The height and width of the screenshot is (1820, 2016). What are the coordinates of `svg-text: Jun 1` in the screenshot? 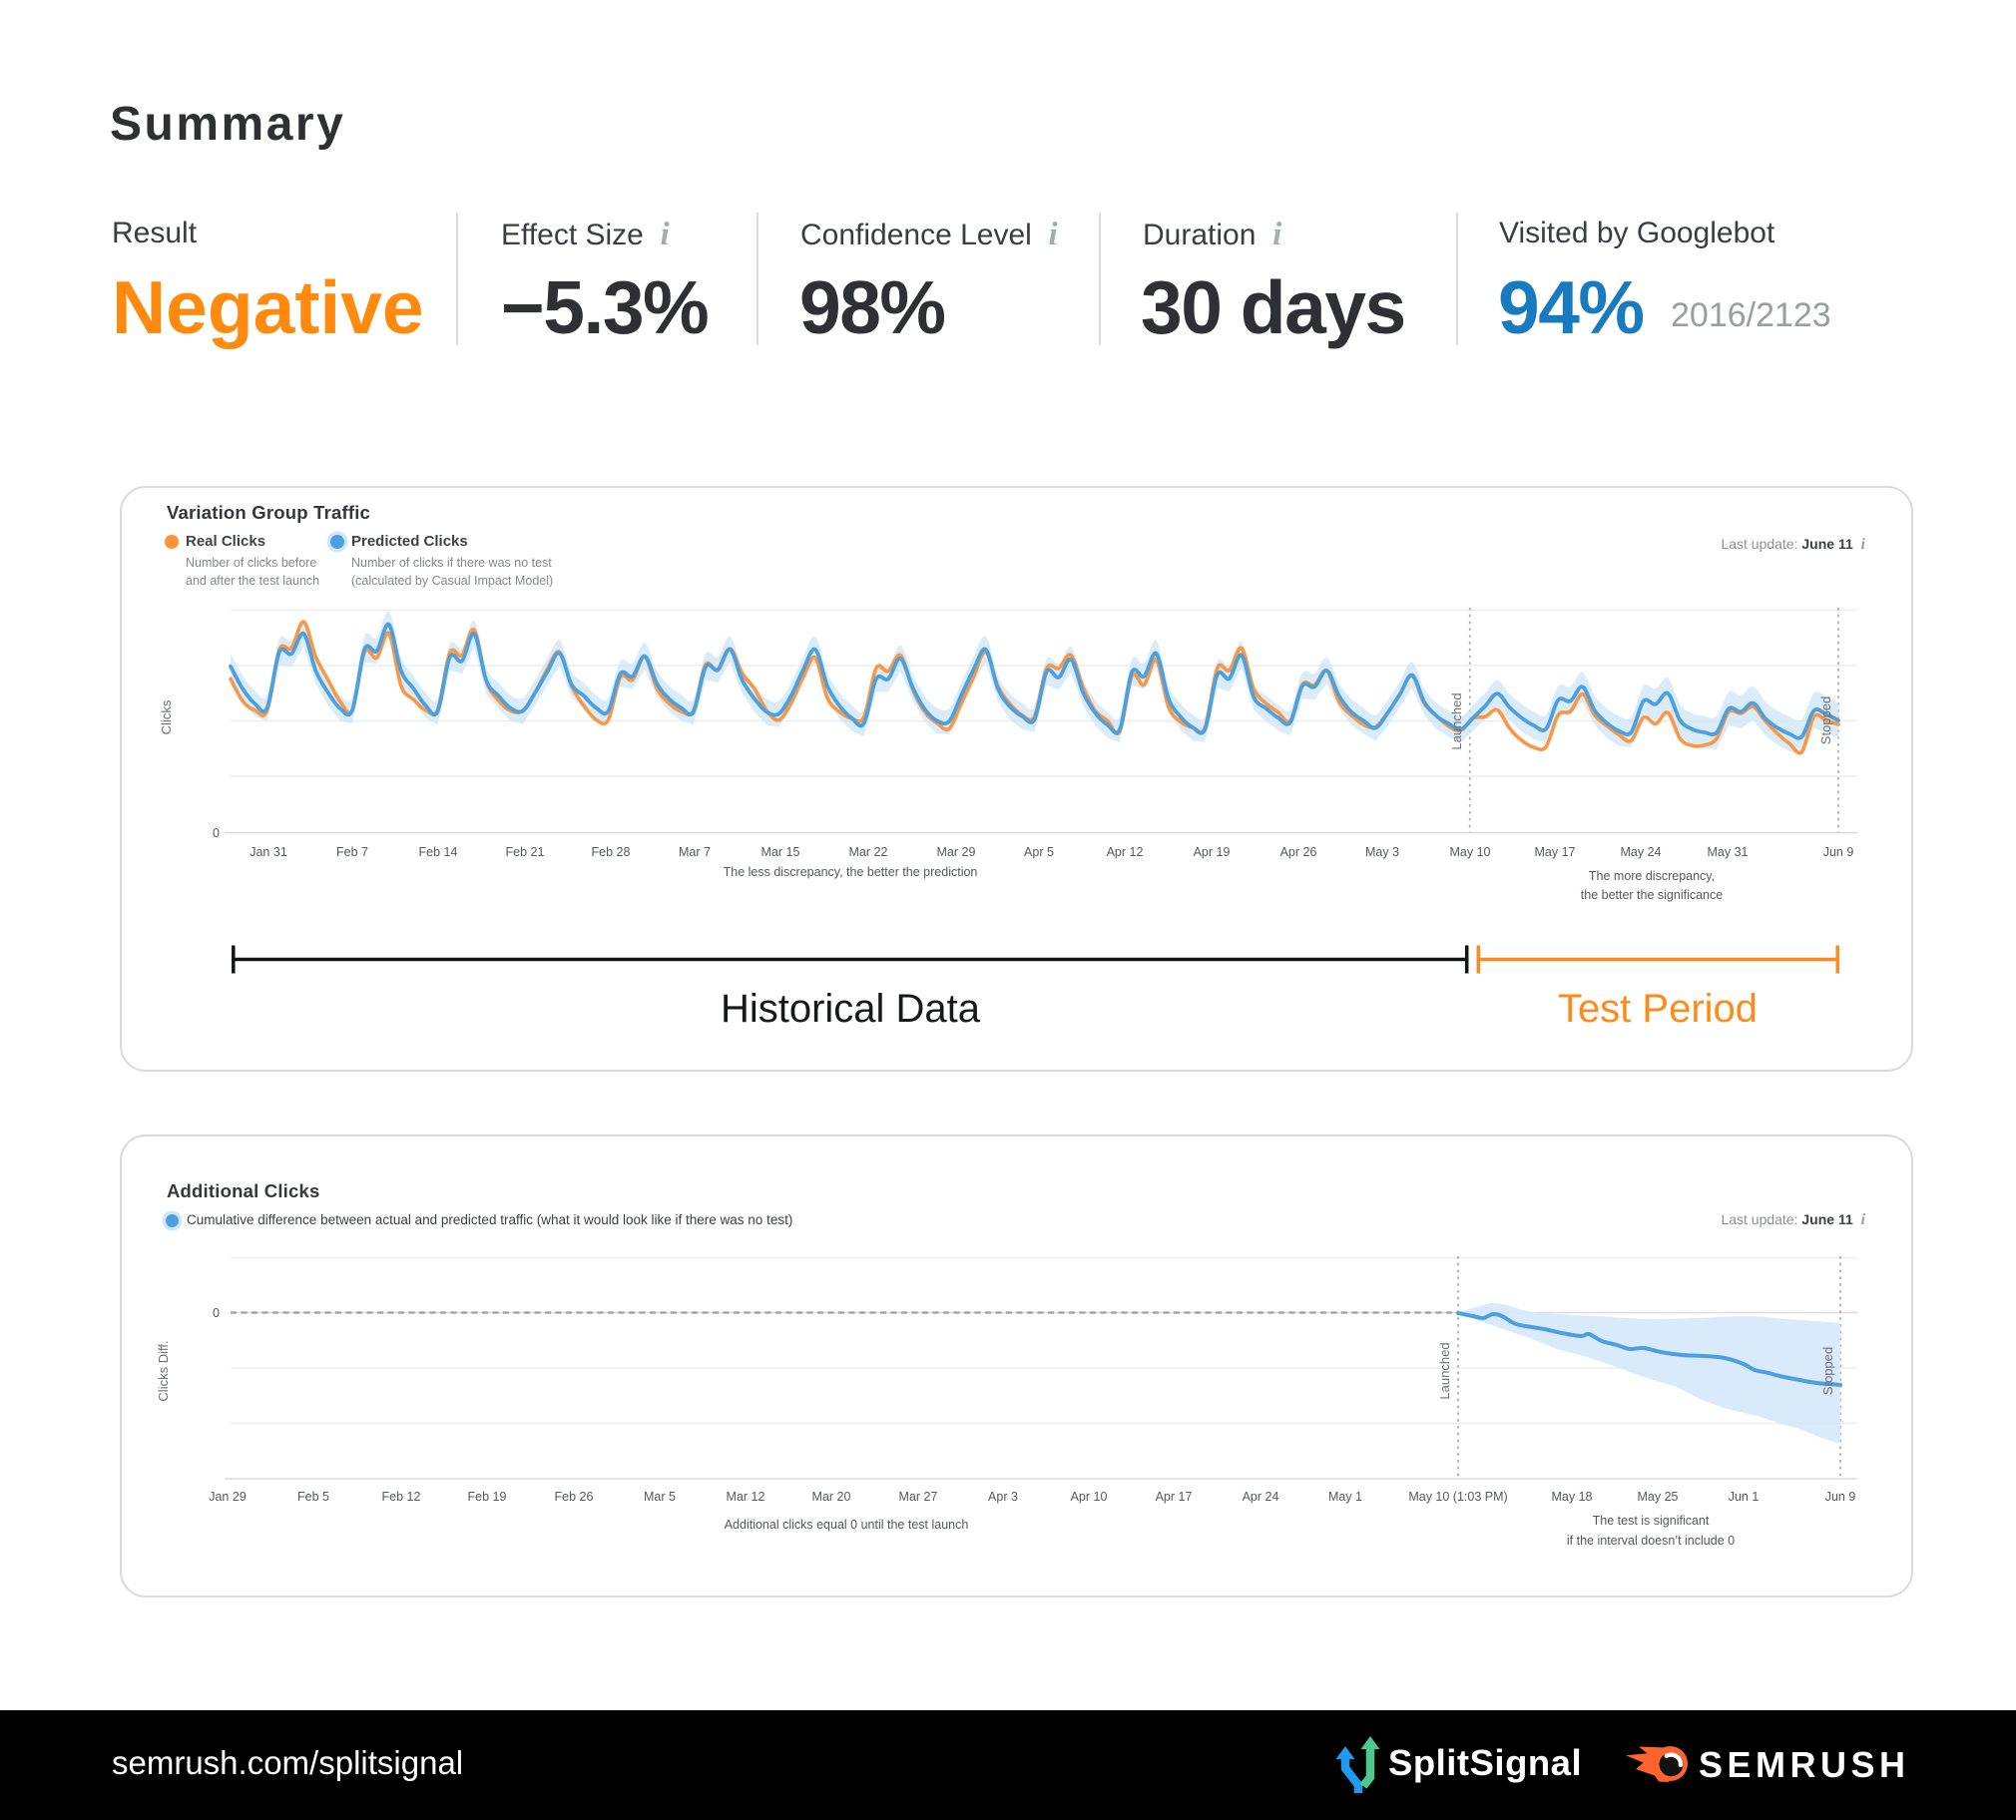 It's located at (1744, 1497).